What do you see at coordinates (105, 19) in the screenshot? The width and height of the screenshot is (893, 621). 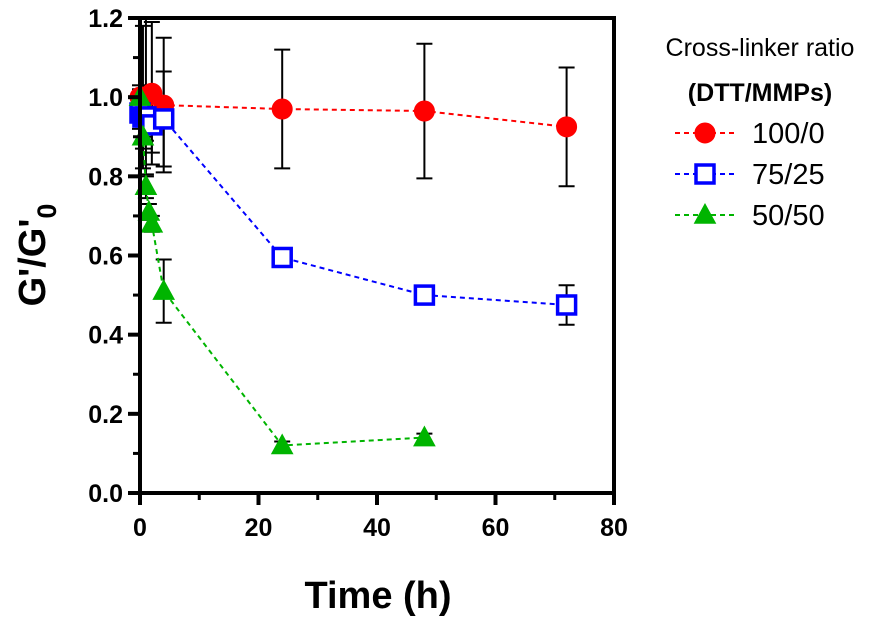 I see `y-tick-label-6: 1.2` at bounding box center [105, 19].